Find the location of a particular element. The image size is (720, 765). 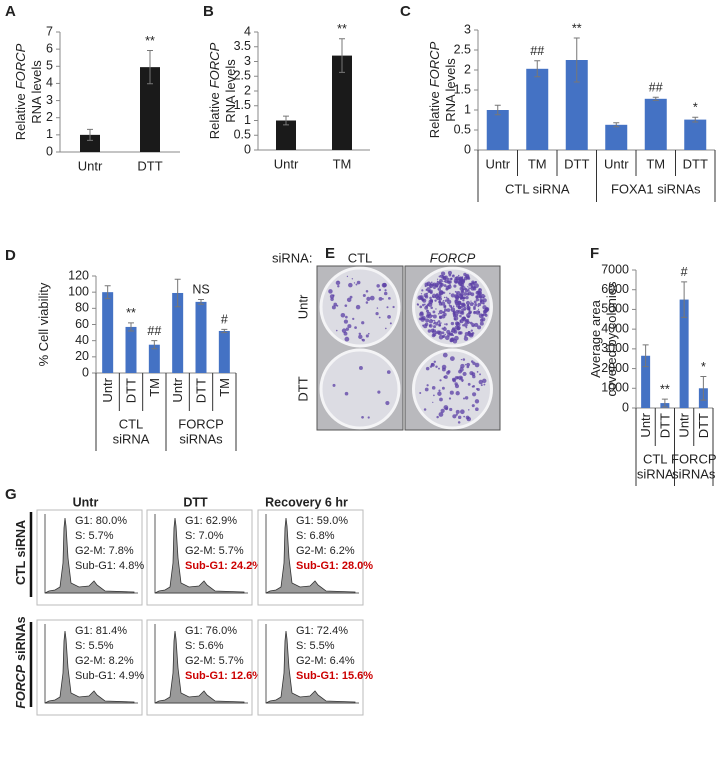

y-tick-label: 40 is located at coordinates (82, 340).